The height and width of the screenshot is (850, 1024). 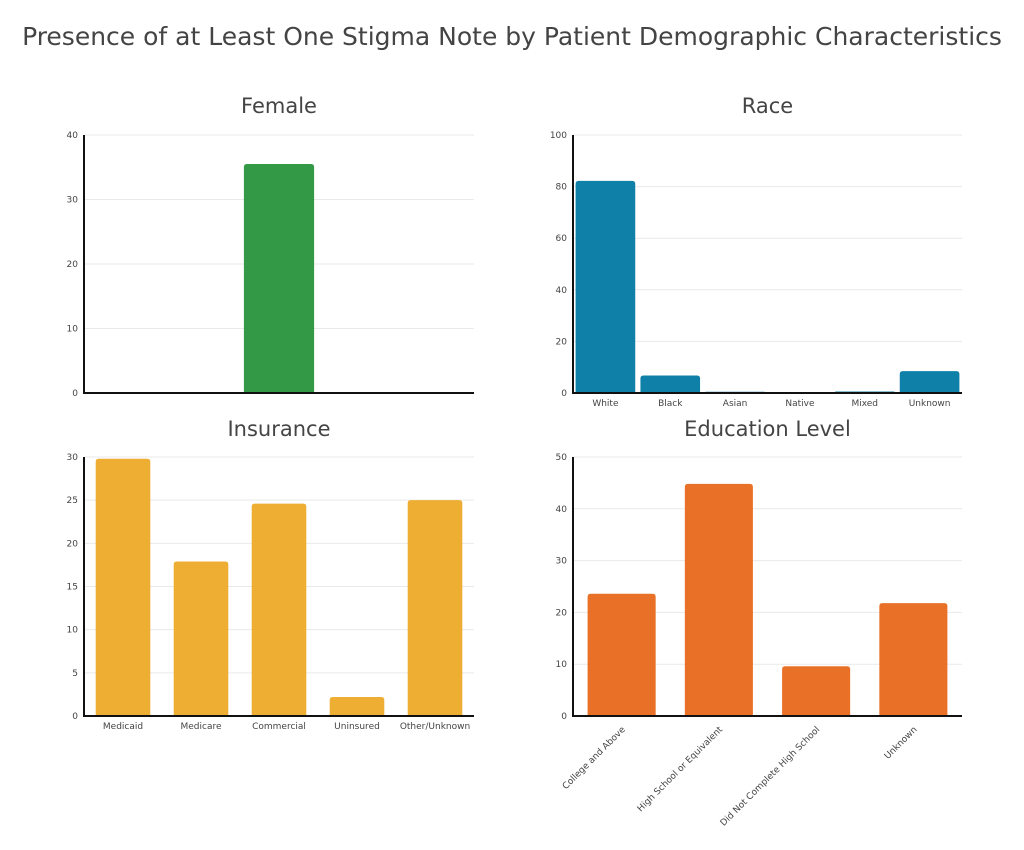 I want to click on chart-panel-0: Female 0 10 20 30 40, so click(x=270, y=246).